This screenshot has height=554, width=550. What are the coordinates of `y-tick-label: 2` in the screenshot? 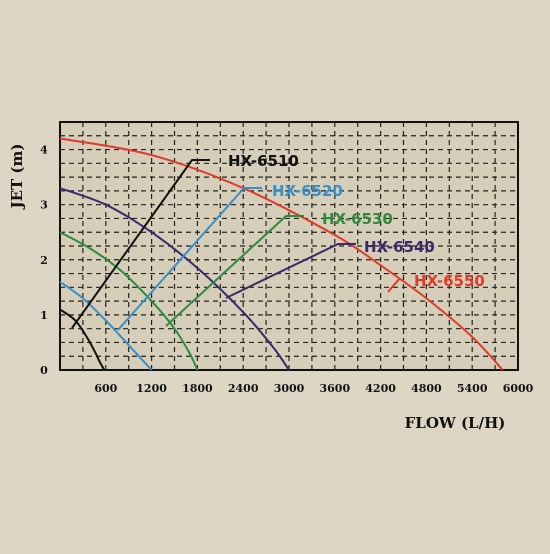 It's located at (44, 260).